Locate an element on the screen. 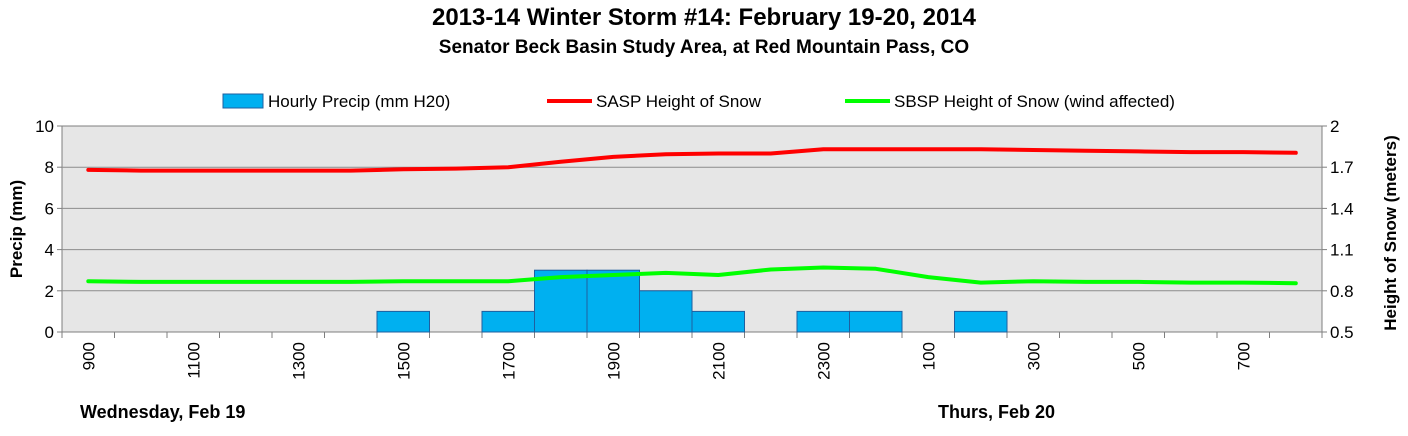  x-tick-label: 2100 is located at coordinates (718, 361).